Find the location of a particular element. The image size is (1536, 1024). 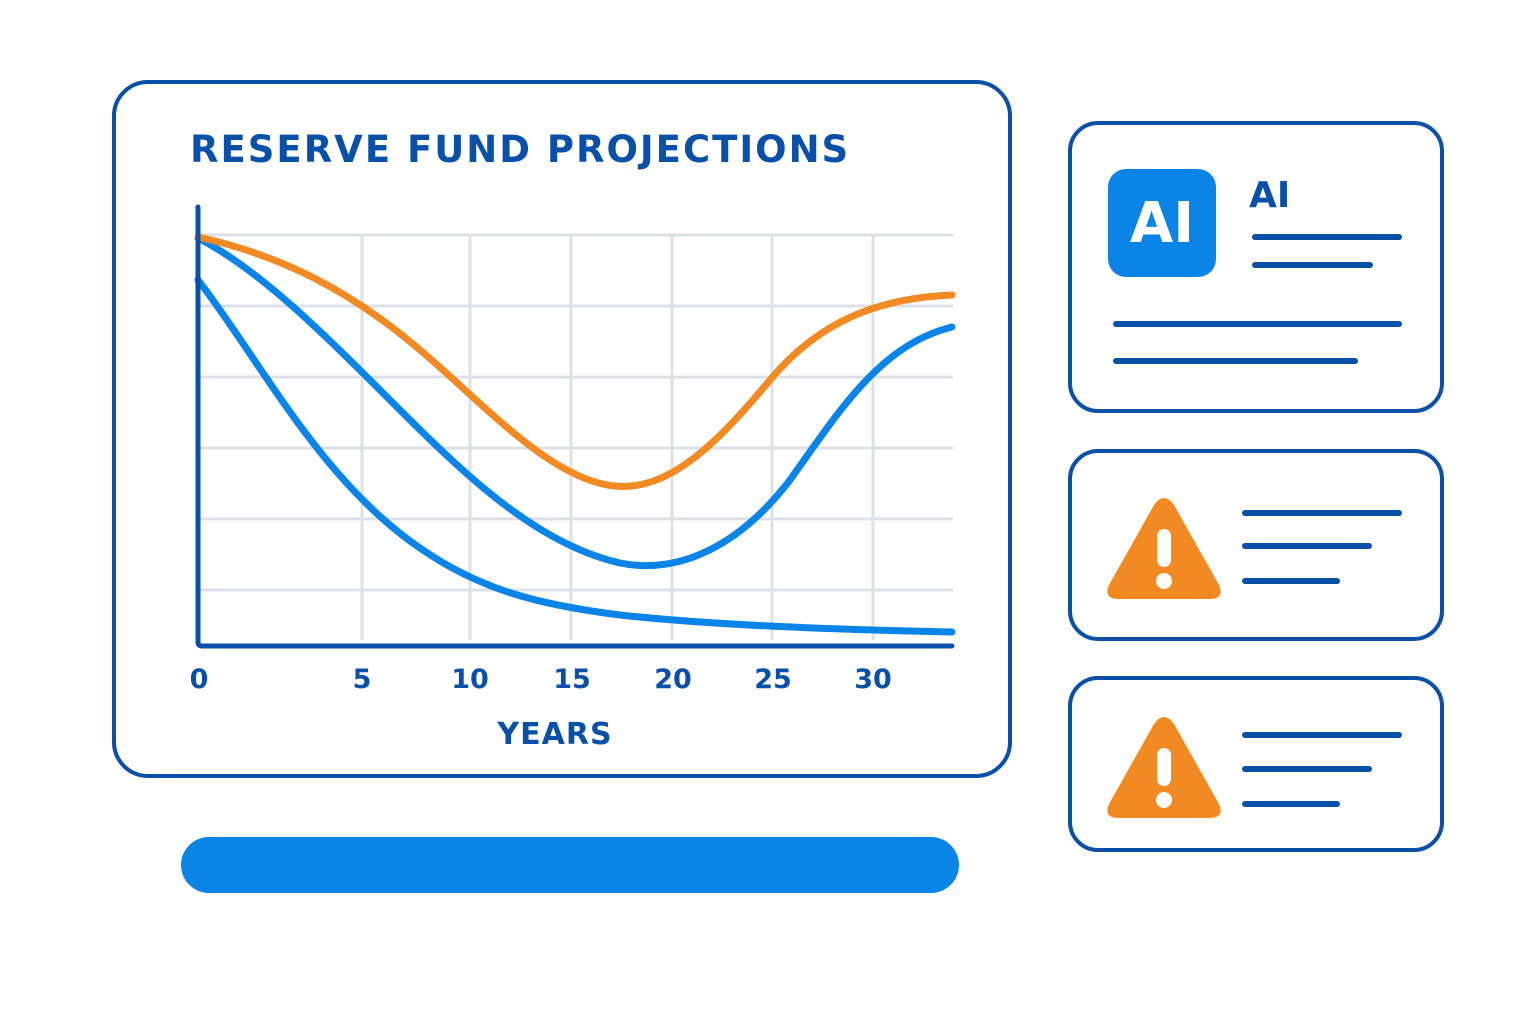

ai-icon: AI is located at coordinates (1162, 223).